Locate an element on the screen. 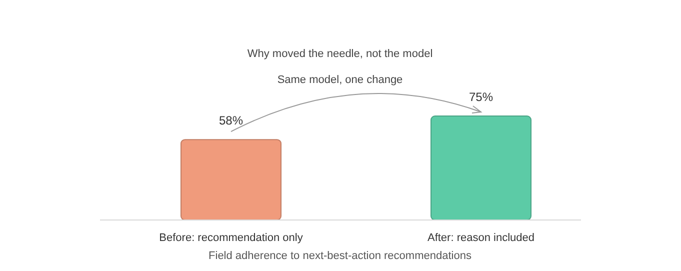 The image size is (681, 271). x-tick-label: Before: recommendation only is located at coordinates (231, 238).